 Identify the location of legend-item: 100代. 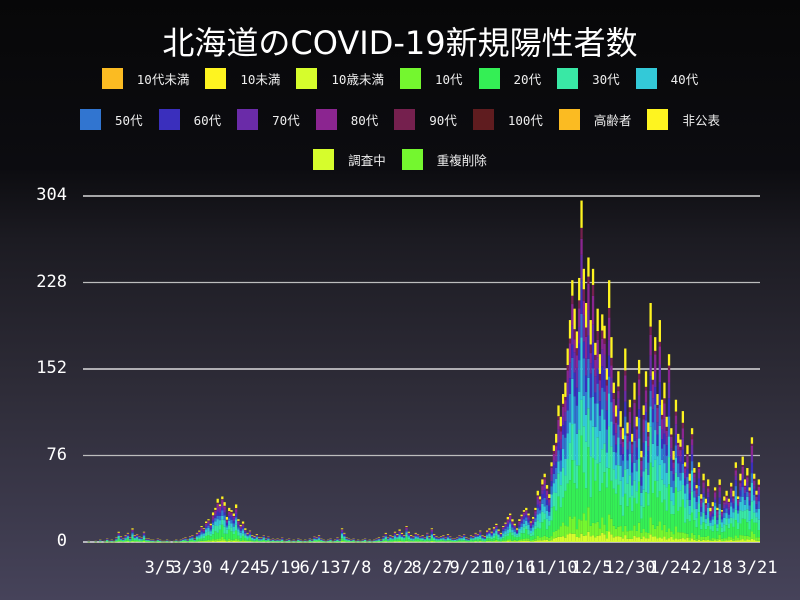
(507, 119).